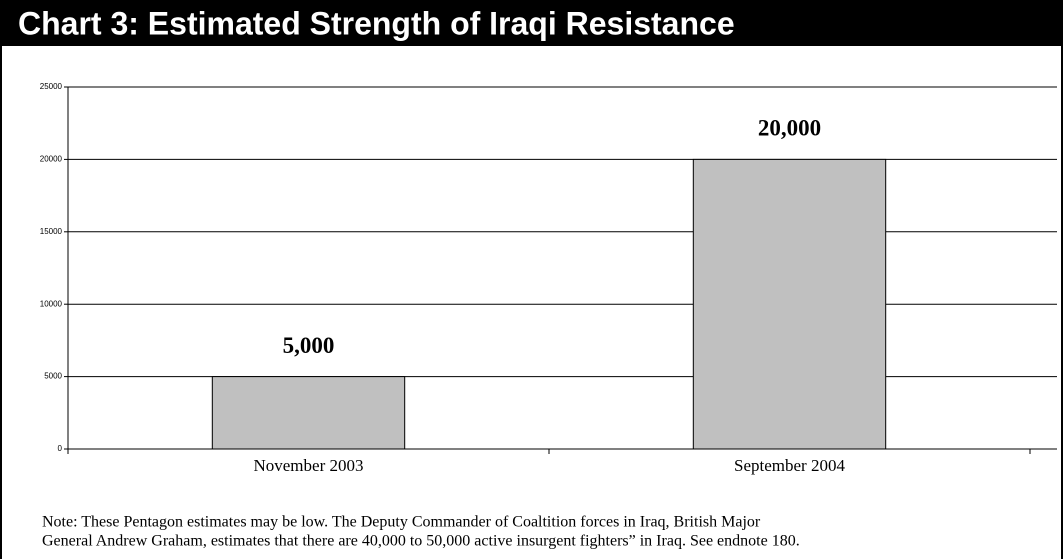 This screenshot has height=559, width=1063. I want to click on y-tick-label: 5000, so click(53, 376).